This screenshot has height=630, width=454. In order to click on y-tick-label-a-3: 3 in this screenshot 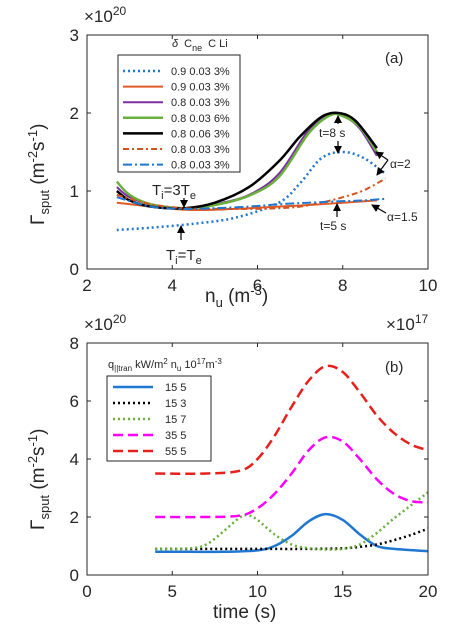, I will do `click(74, 35)`.